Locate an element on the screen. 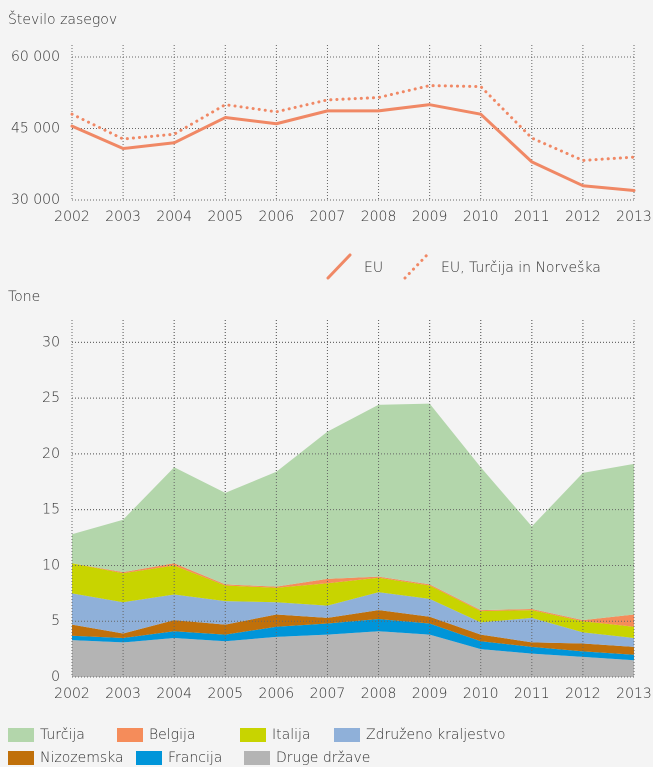 The image size is (653, 767). legend-label: Druge države is located at coordinates (323, 758).